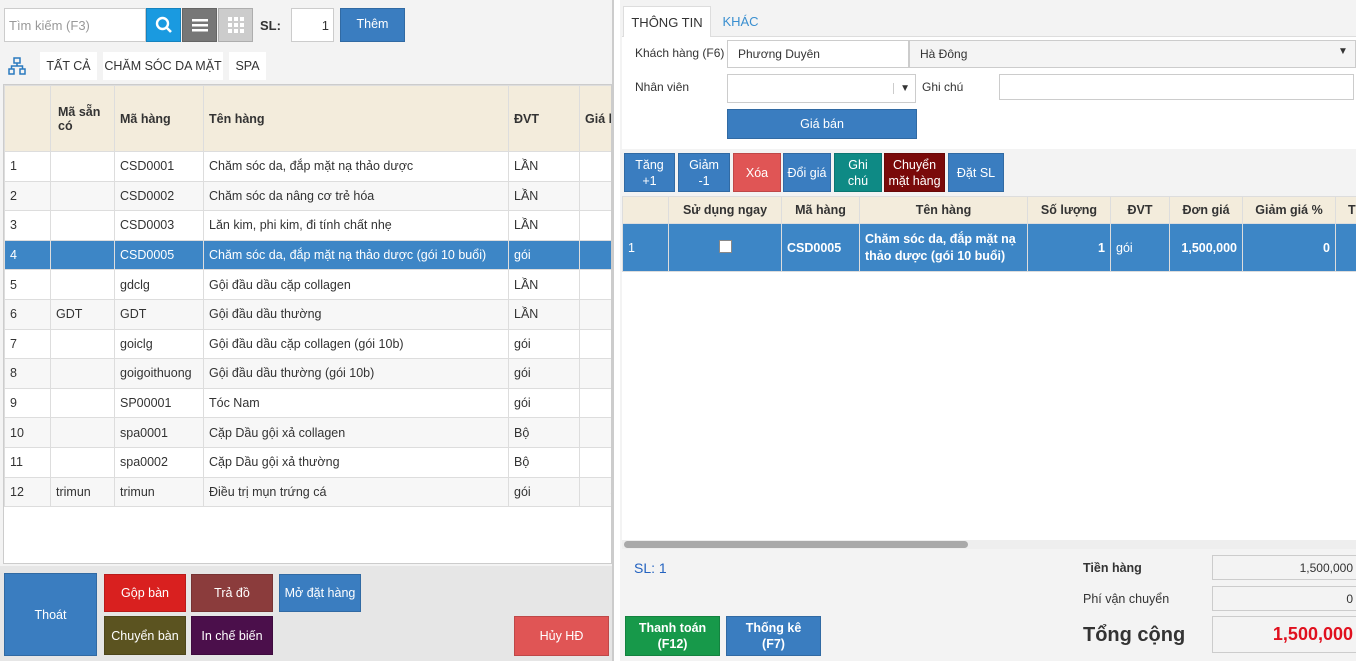  What do you see at coordinates (595, 344) in the screenshot?
I see `product-cell: 600,000` at bounding box center [595, 344].